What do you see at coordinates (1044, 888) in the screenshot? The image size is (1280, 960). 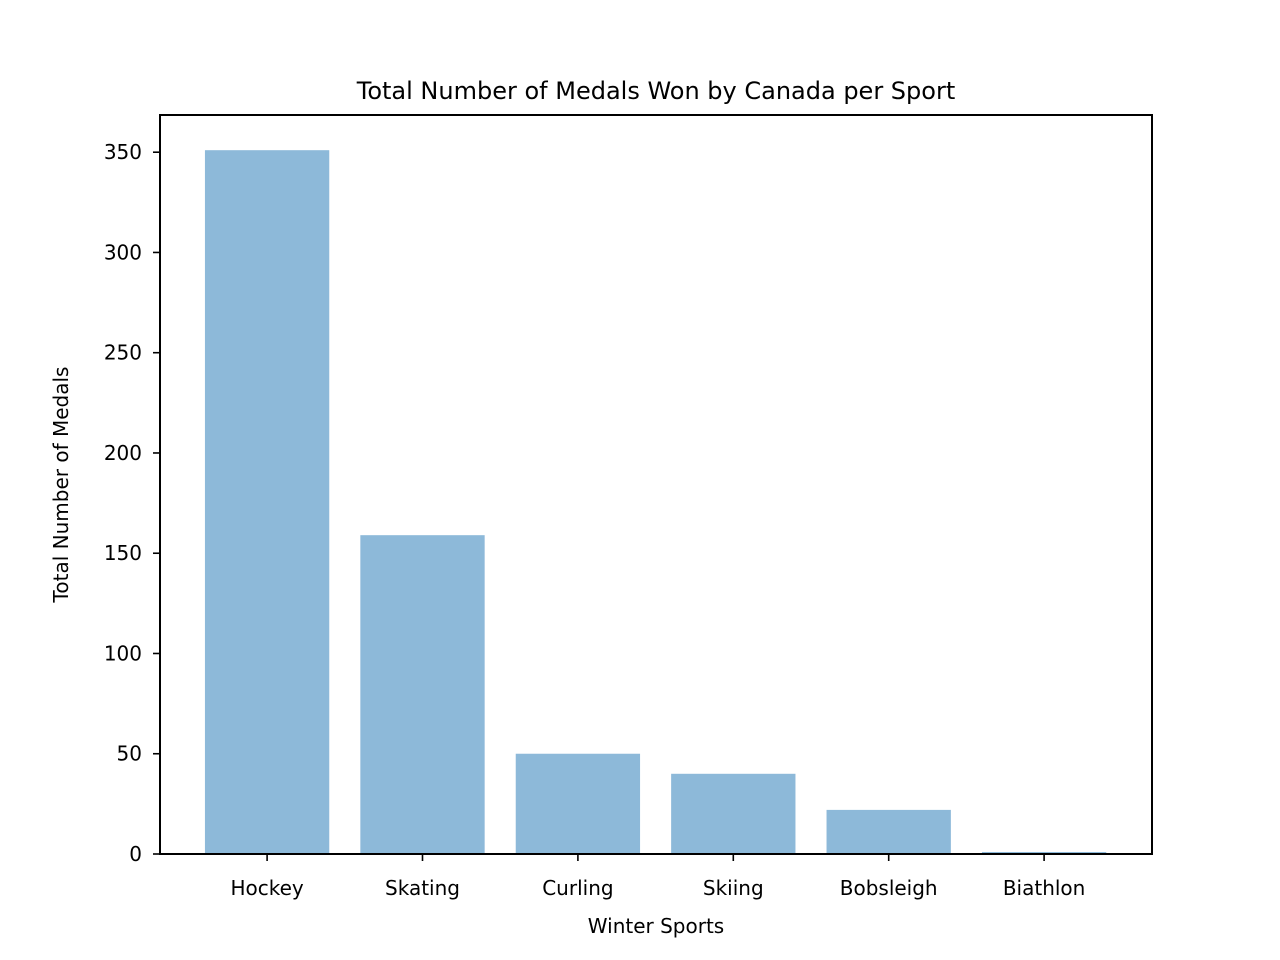 I see `x-tick-label-biathlon: Biathlon` at bounding box center [1044, 888].